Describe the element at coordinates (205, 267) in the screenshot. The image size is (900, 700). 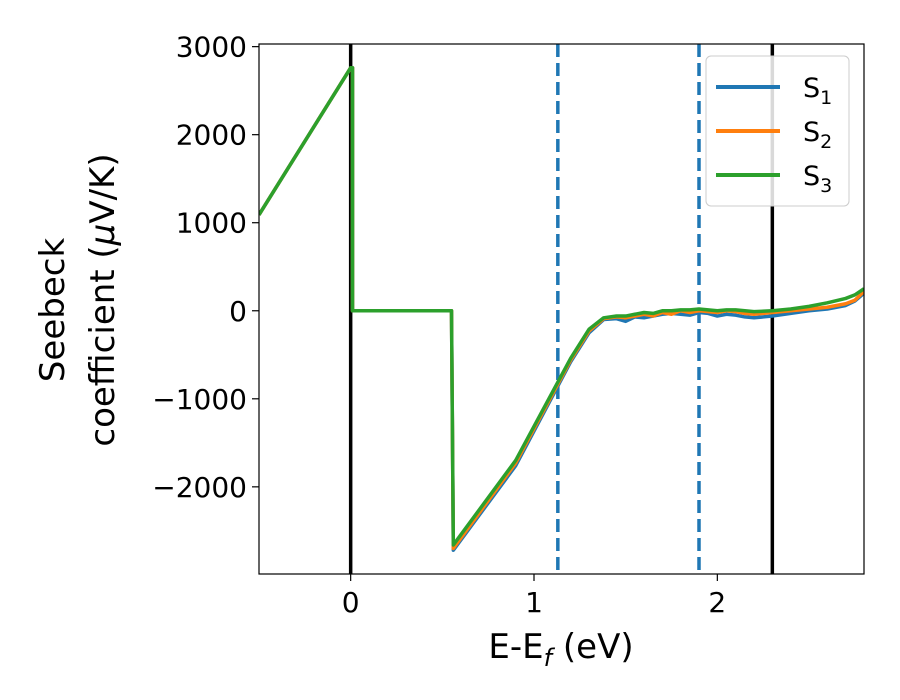
I see `y-axis: −2000 −1000 0 1000 2000 3000` at that location.